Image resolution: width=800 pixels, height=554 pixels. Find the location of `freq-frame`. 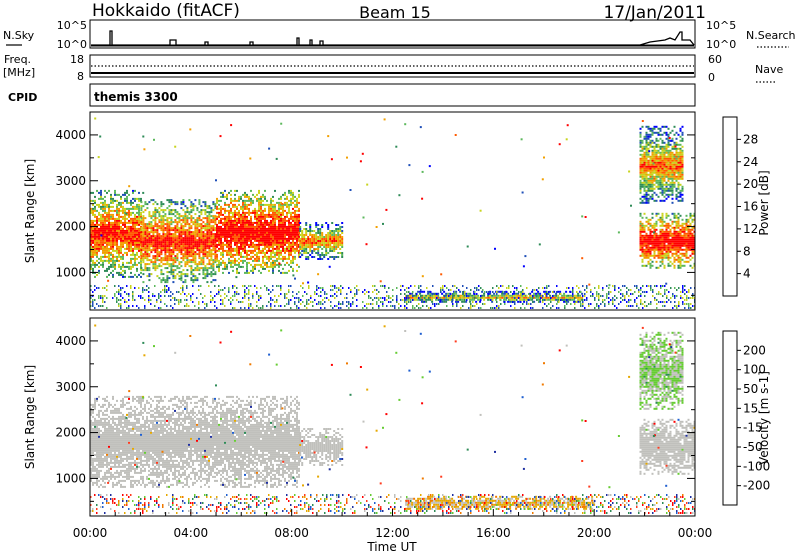

freq-frame is located at coordinates (392, 66).